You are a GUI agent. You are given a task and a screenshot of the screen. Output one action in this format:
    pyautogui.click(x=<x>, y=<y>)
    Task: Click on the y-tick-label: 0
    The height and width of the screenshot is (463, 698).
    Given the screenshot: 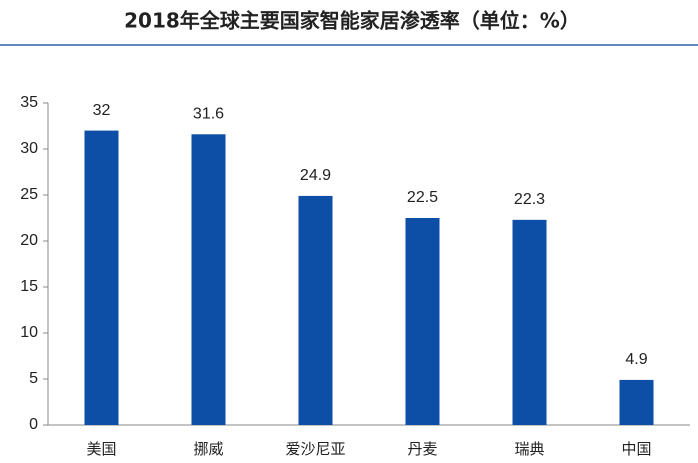 What is the action you would take?
    pyautogui.click(x=33, y=424)
    